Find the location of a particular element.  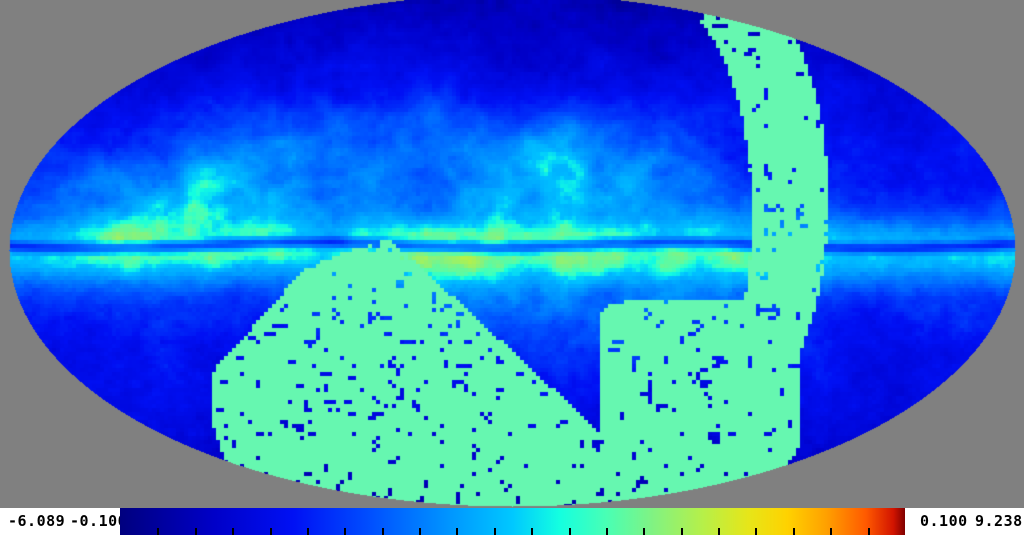

colorbar-min-label: -6.089 is located at coordinates (37, 521).